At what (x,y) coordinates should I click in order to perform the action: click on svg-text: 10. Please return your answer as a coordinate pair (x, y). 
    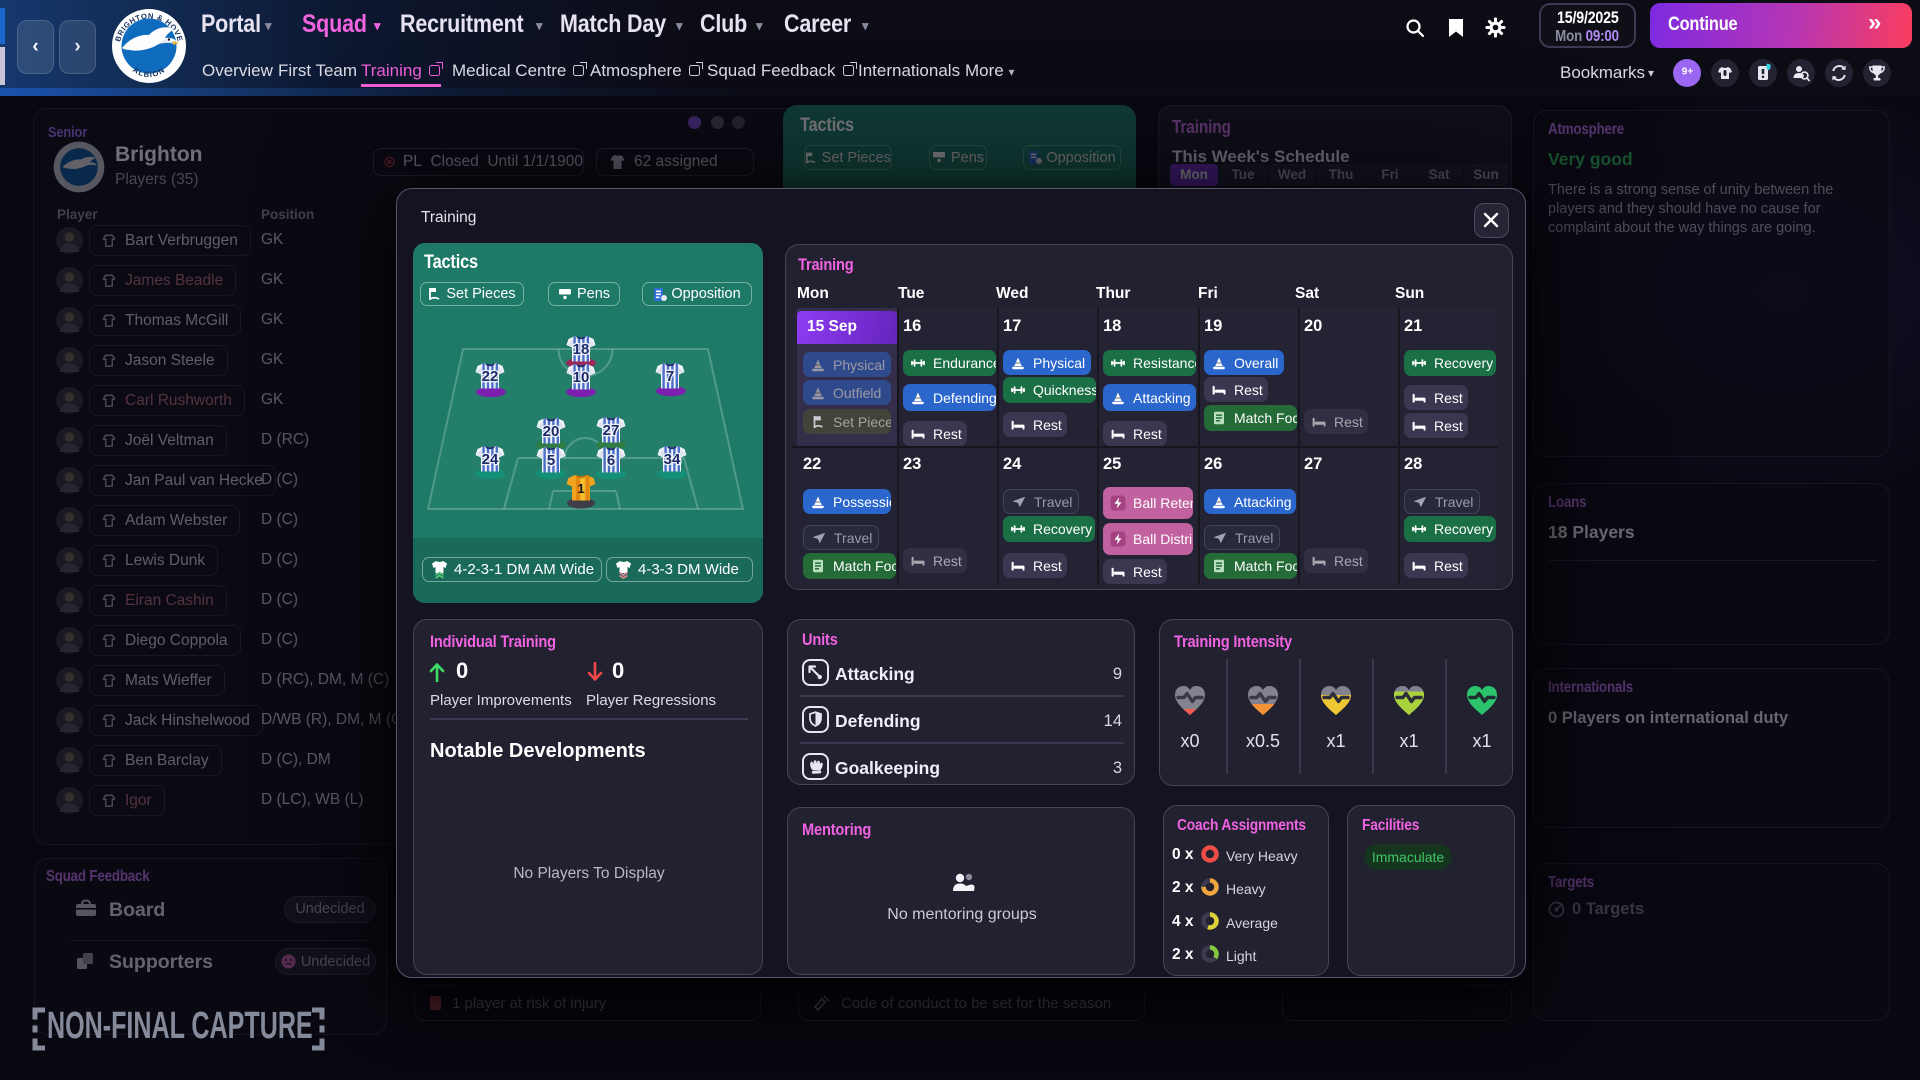
    Looking at the image, I should click on (581, 377).